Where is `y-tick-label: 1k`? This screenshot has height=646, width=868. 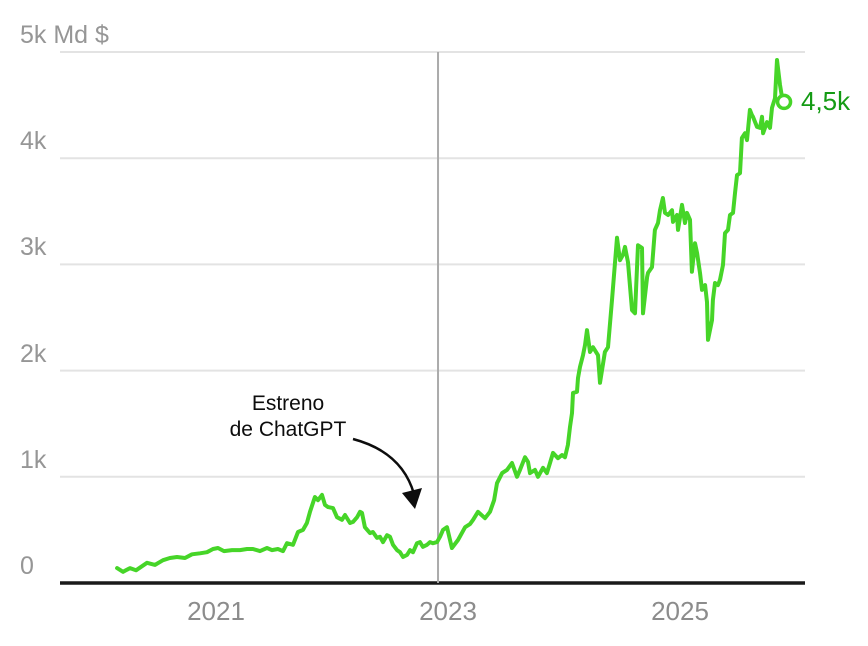 y-tick-label: 1k is located at coordinates (33, 459).